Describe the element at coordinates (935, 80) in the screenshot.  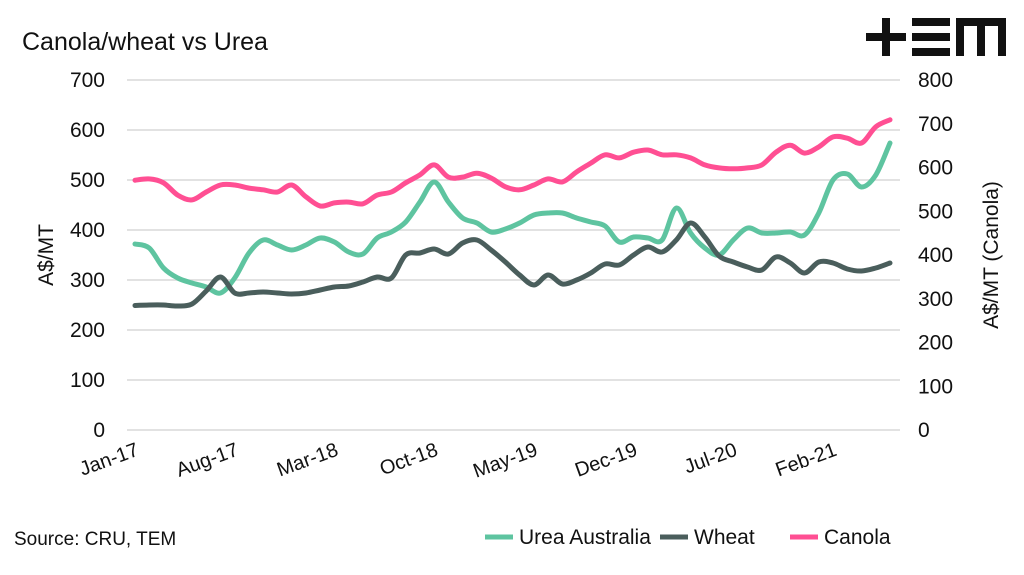
I see `y-right-tick-label: 800` at that location.